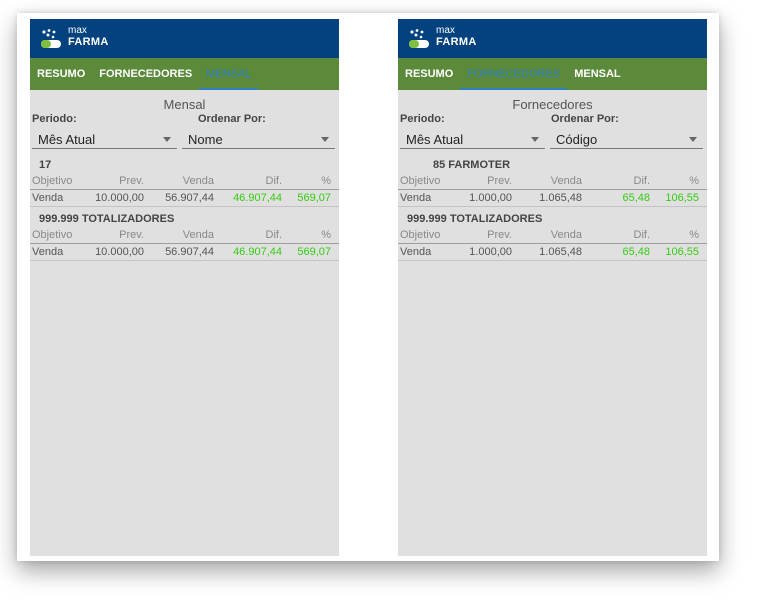 This screenshot has width=767, height=608. What do you see at coordinates (258, 140) in the screenshot?
I see `order-select: Nome` at bounding box center [258, 140].